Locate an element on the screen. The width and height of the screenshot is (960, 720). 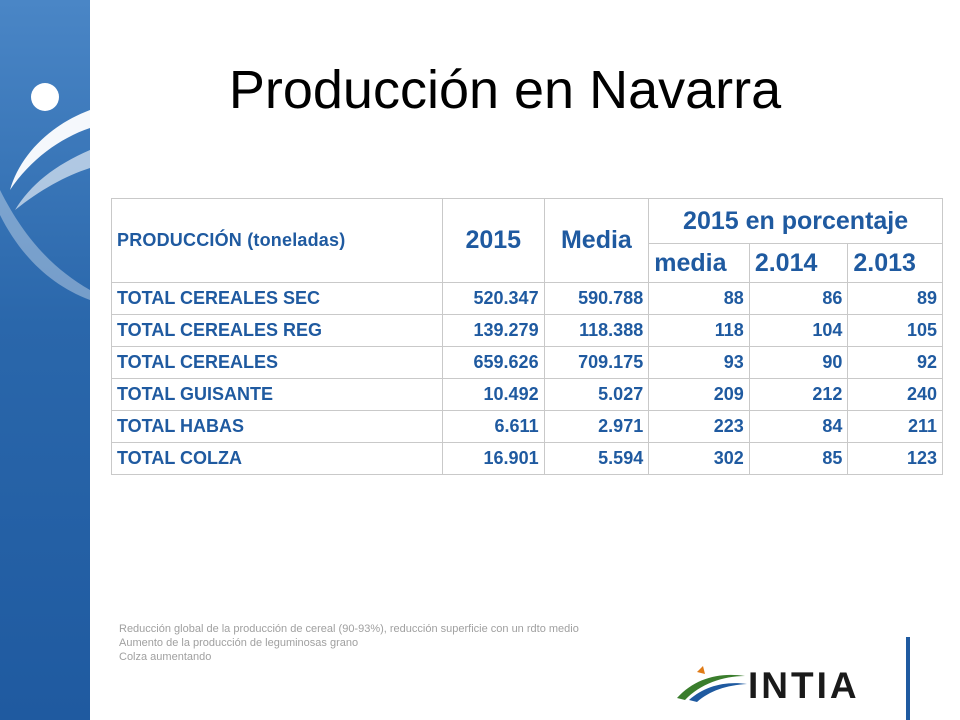
row-pct-2014: 84 is located at coordinates (798, 426).